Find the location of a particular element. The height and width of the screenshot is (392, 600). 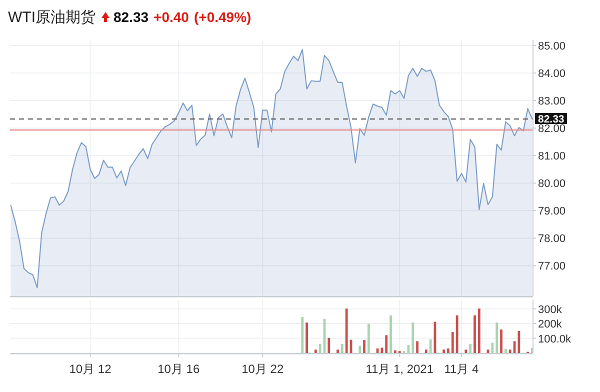

y-tick-label: 82.00 is located at coordinates (552, 129).